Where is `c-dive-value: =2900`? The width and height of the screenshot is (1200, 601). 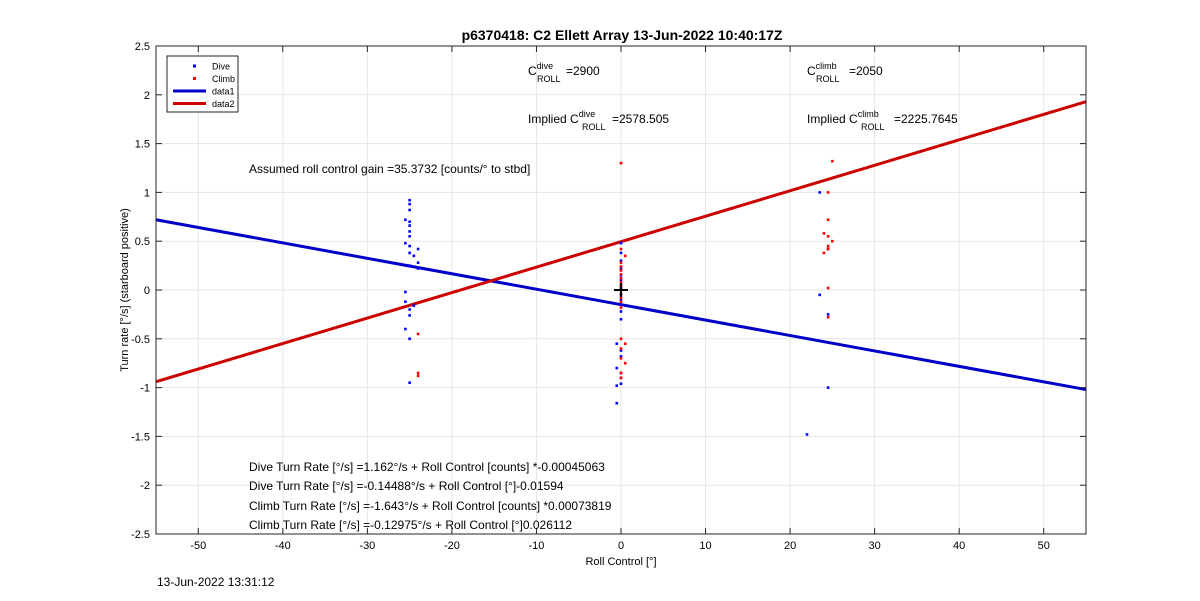 c-dive-value: =2900 is located at coordinates (583, 71).